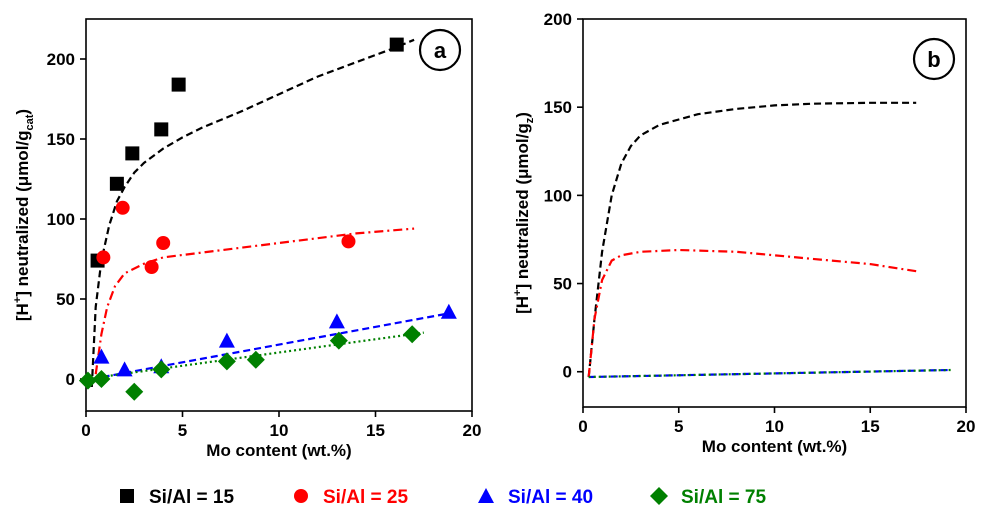  Describe the element at coordinates (550, 497) in the screenshot. I see `legend-label: Si/Al = 40` at that location.